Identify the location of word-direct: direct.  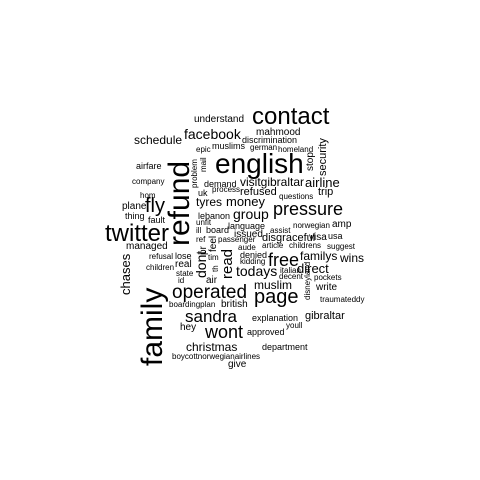
(313, 268).